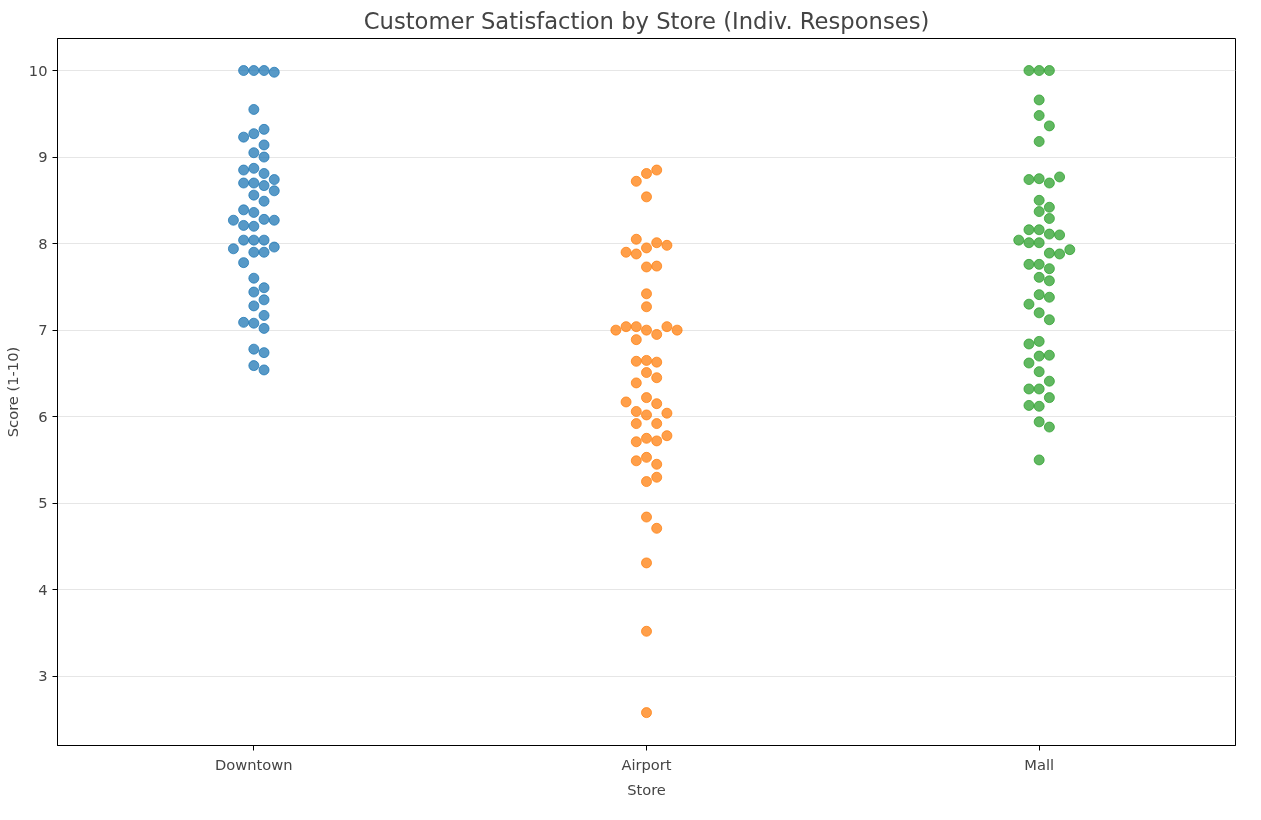  What do you see at coordinates (43, 589) in the screenshot?
I see `y-tick-label: 4` at bounding box center [43, 589].